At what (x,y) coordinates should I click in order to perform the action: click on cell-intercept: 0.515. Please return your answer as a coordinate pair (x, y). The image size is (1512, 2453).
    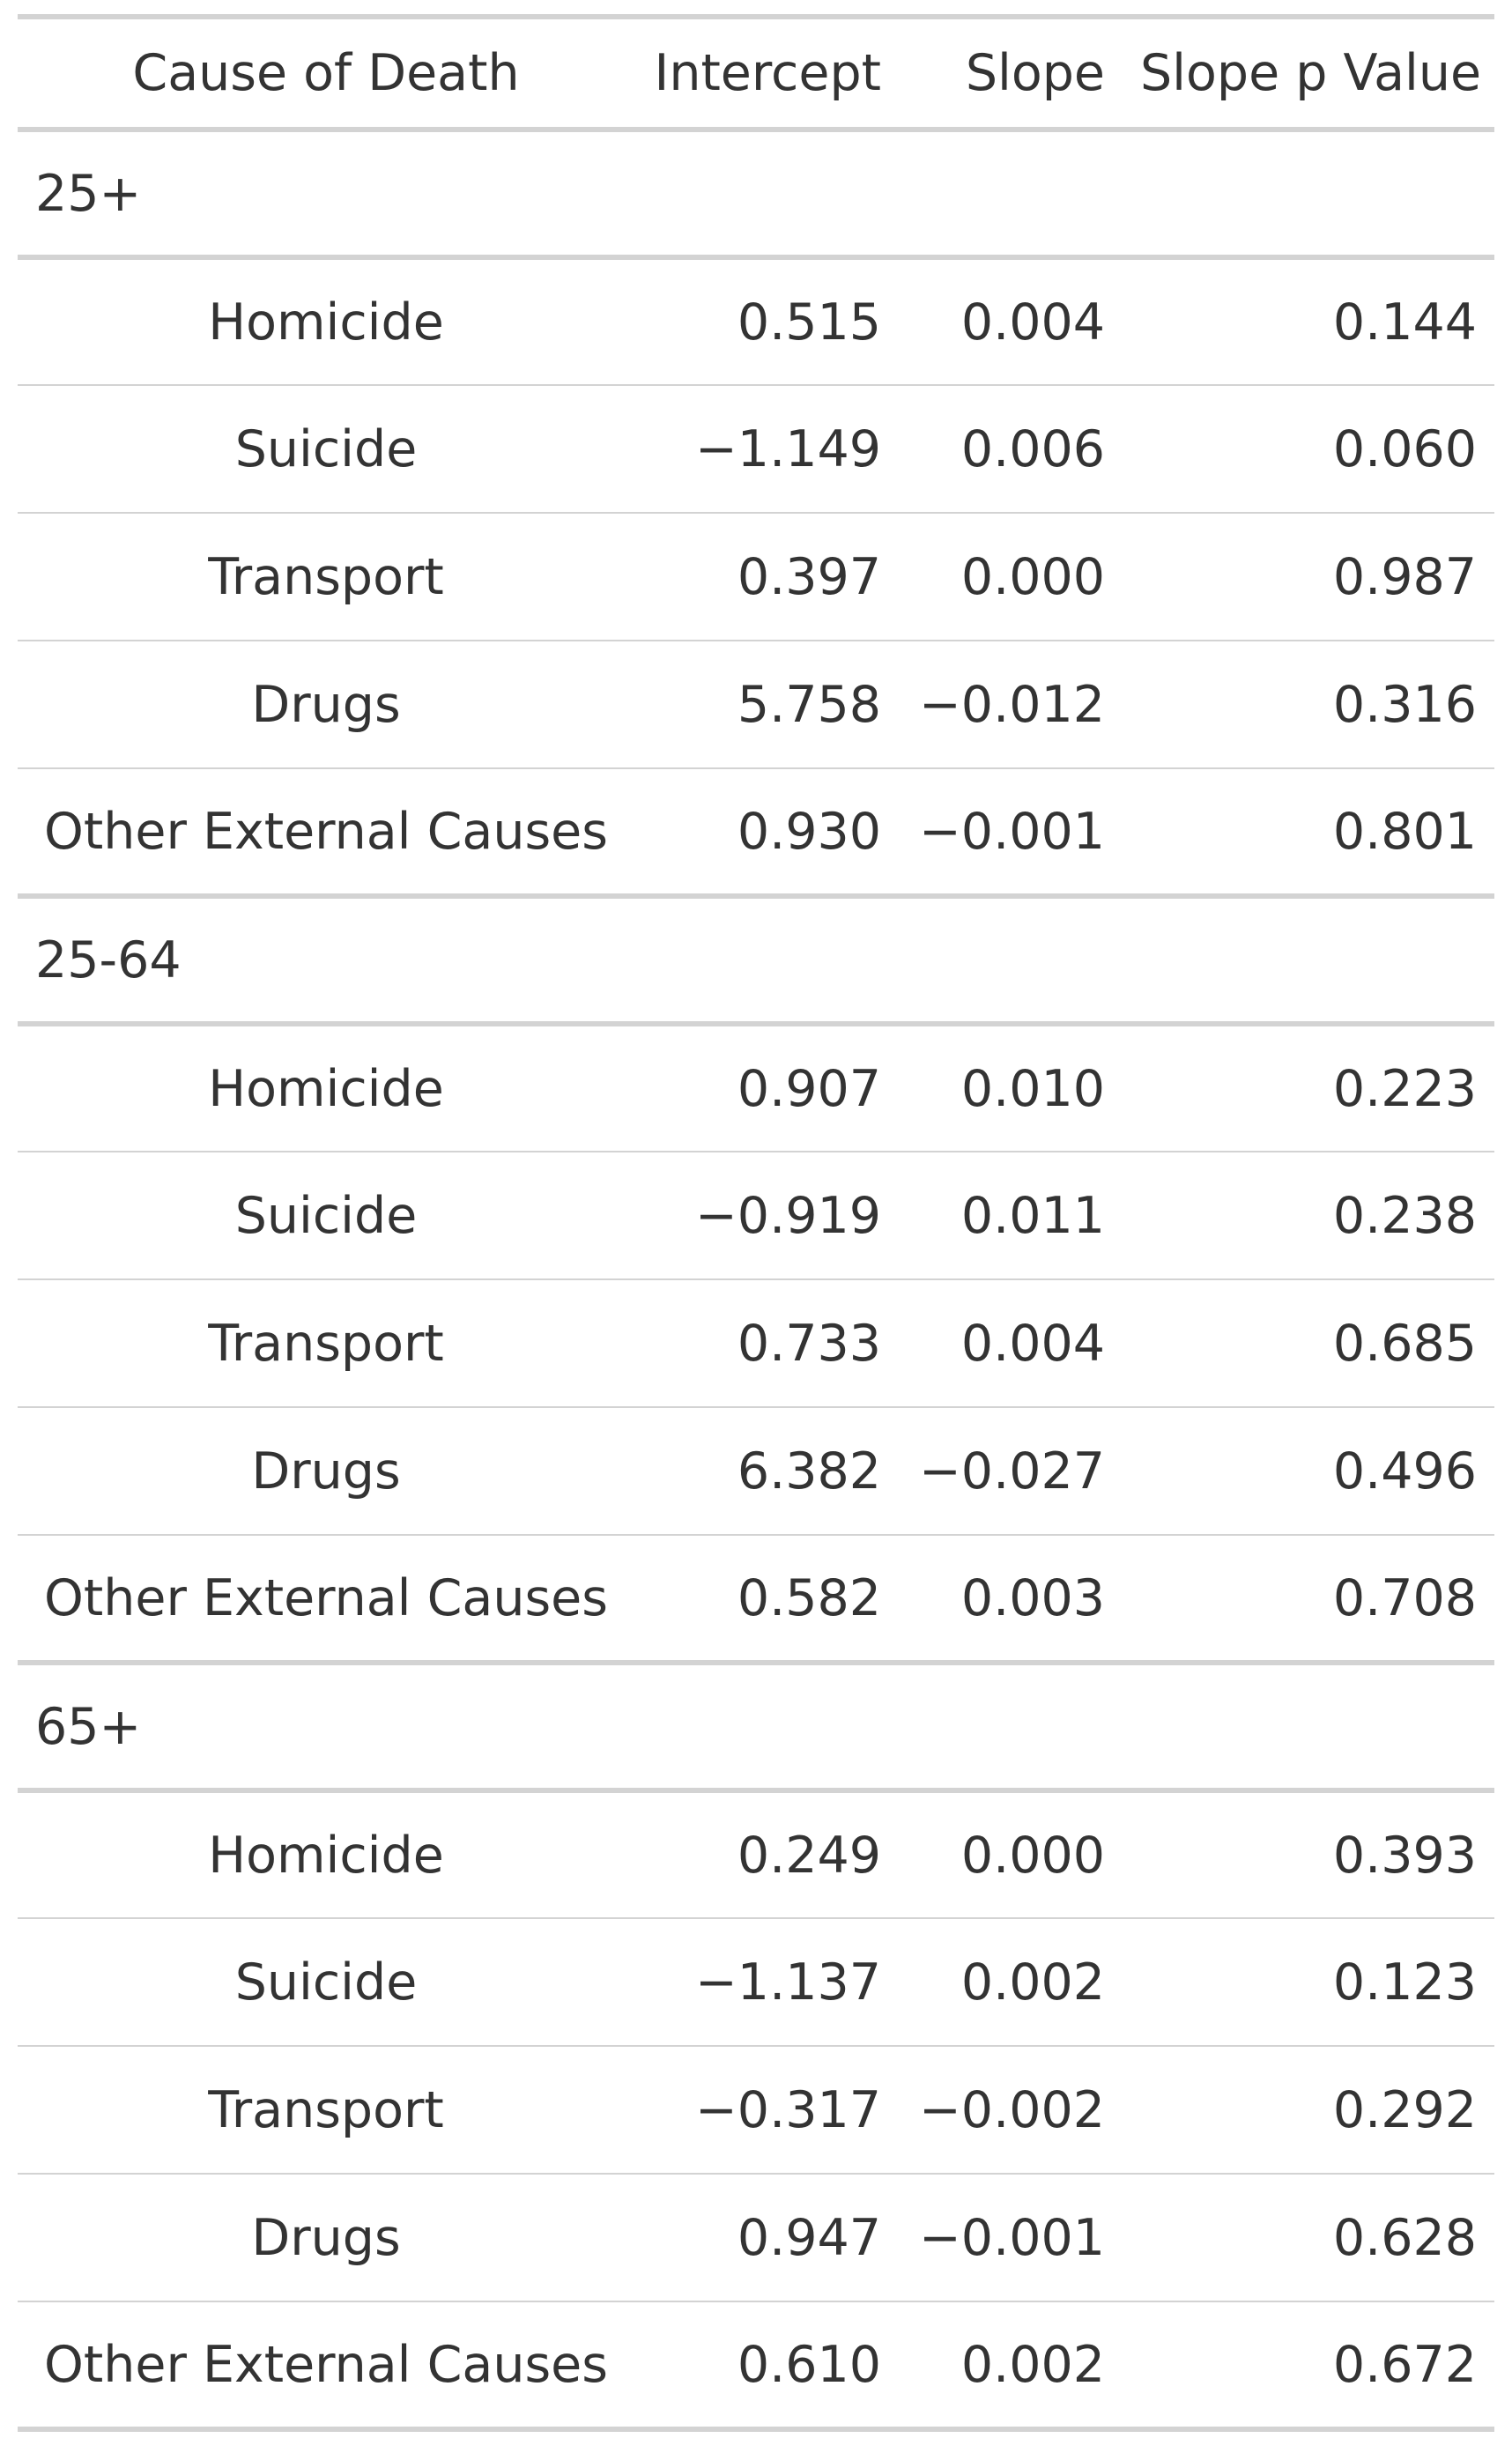
    Looking at the image, I should click on (809, 322).